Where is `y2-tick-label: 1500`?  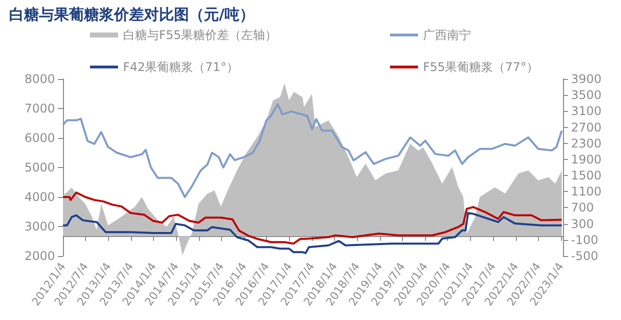 y2-tick-label: 1500 is located at coordinates (586, 175).